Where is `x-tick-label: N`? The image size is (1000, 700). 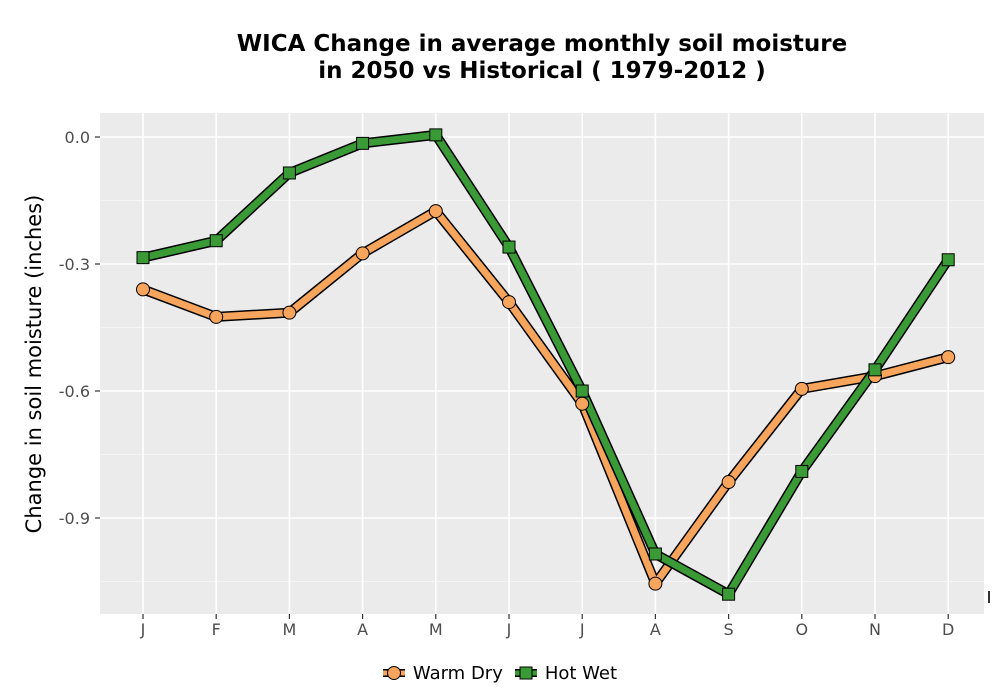 x-tick-label: N is located at coordinates (875, 629).